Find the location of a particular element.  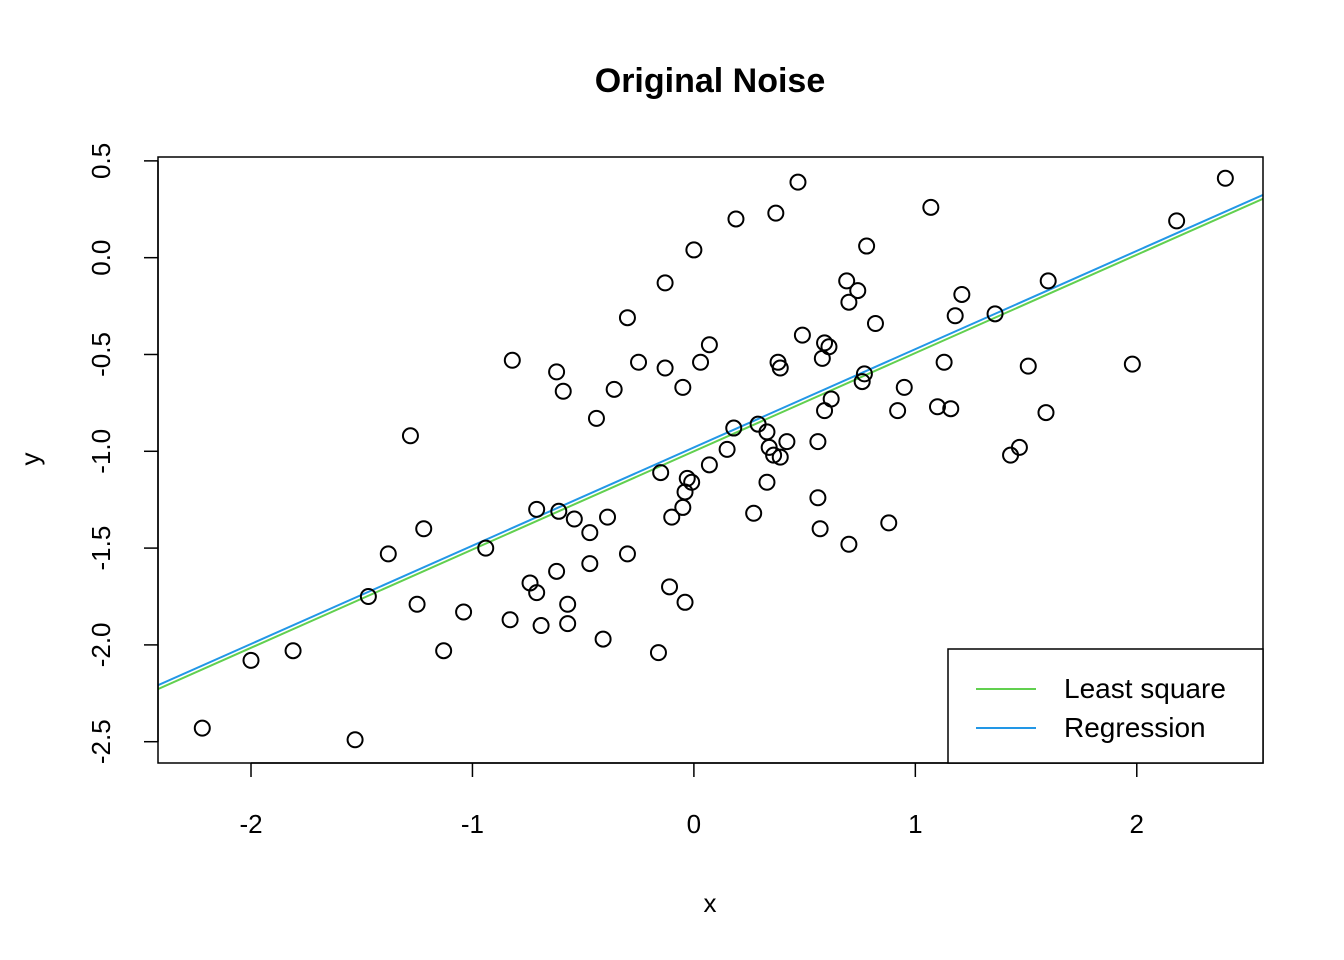

y-axis: -2.5 -2.0 -1.5 -1.0 -0.5 0.0 0.5 is located at coordinates (122, 453).